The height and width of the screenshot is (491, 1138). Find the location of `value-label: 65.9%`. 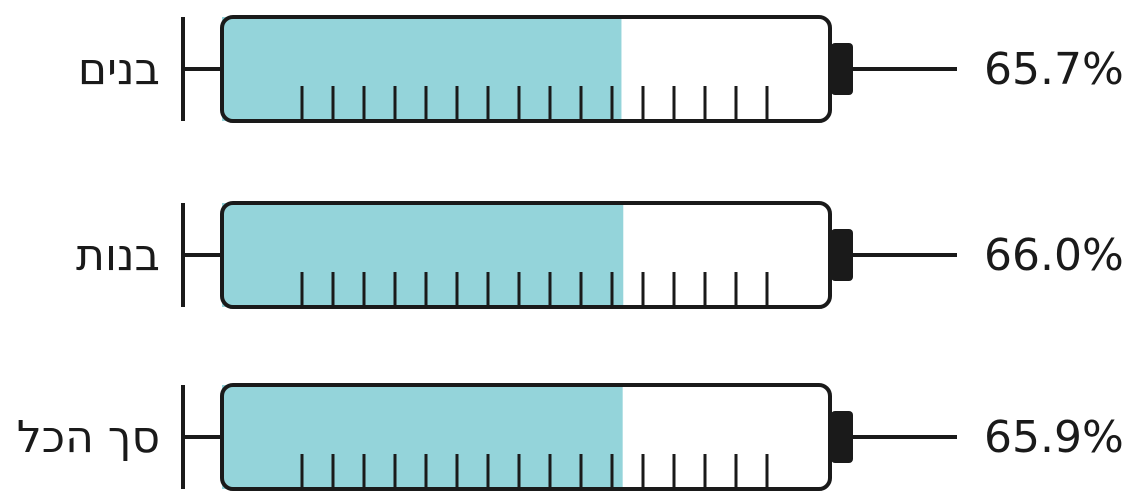

value-label: 65.9% is located at coordinates (1054, 437).